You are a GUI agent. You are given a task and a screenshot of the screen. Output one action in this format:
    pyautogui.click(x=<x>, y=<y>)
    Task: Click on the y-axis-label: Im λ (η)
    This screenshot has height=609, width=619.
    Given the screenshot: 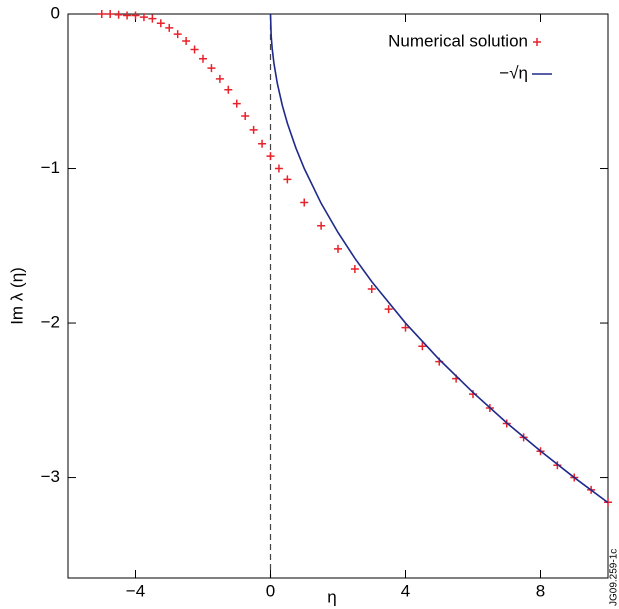 What is the action you would take?
    pyautogui.click(x=16, y=296)
    